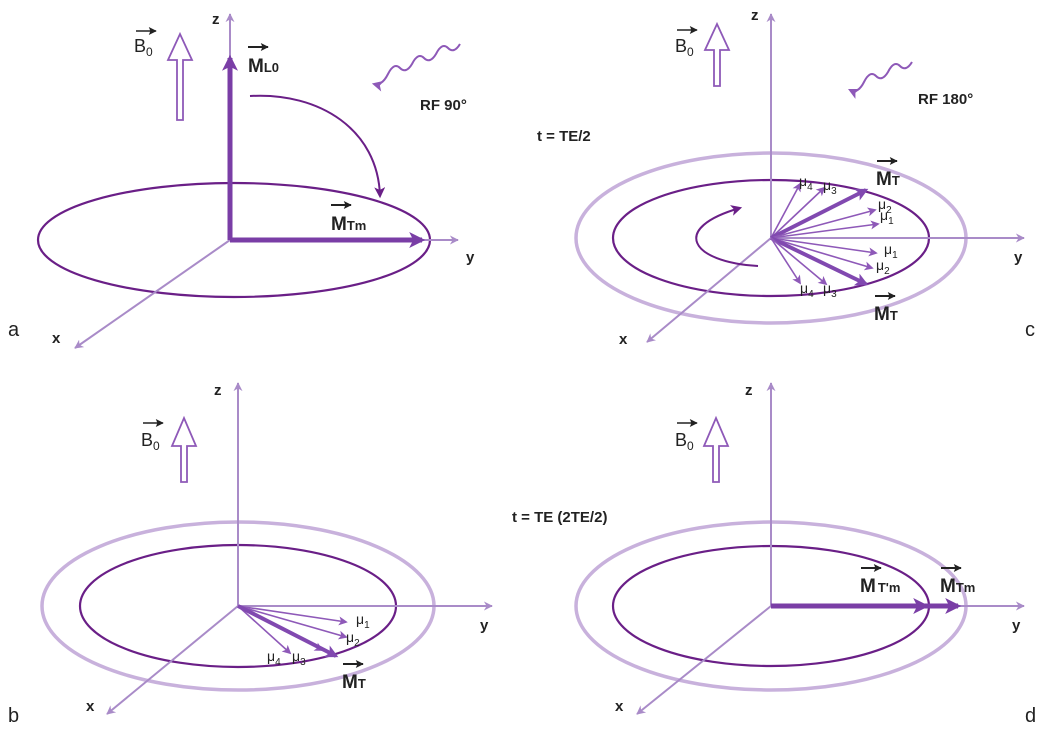 This screenshot has width=1042, height=729. Describe the element at coordinates (559, 517) in the screenshot. I see `time-label: t = TE (2TE/2)` at that location.